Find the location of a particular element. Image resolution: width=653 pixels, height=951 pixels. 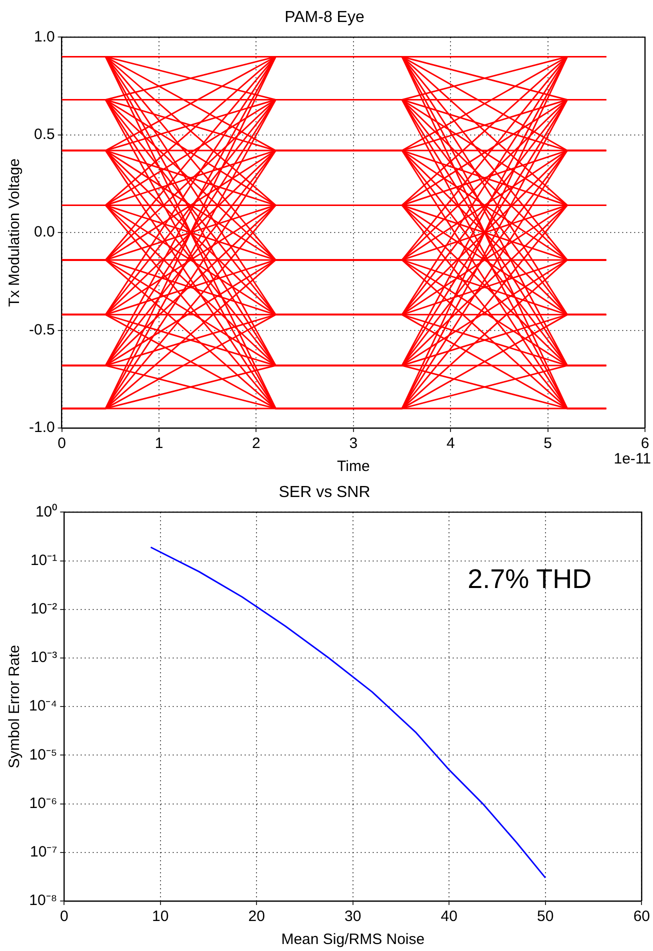

x-tick-label: 5 is located at coordinates (548, 443).